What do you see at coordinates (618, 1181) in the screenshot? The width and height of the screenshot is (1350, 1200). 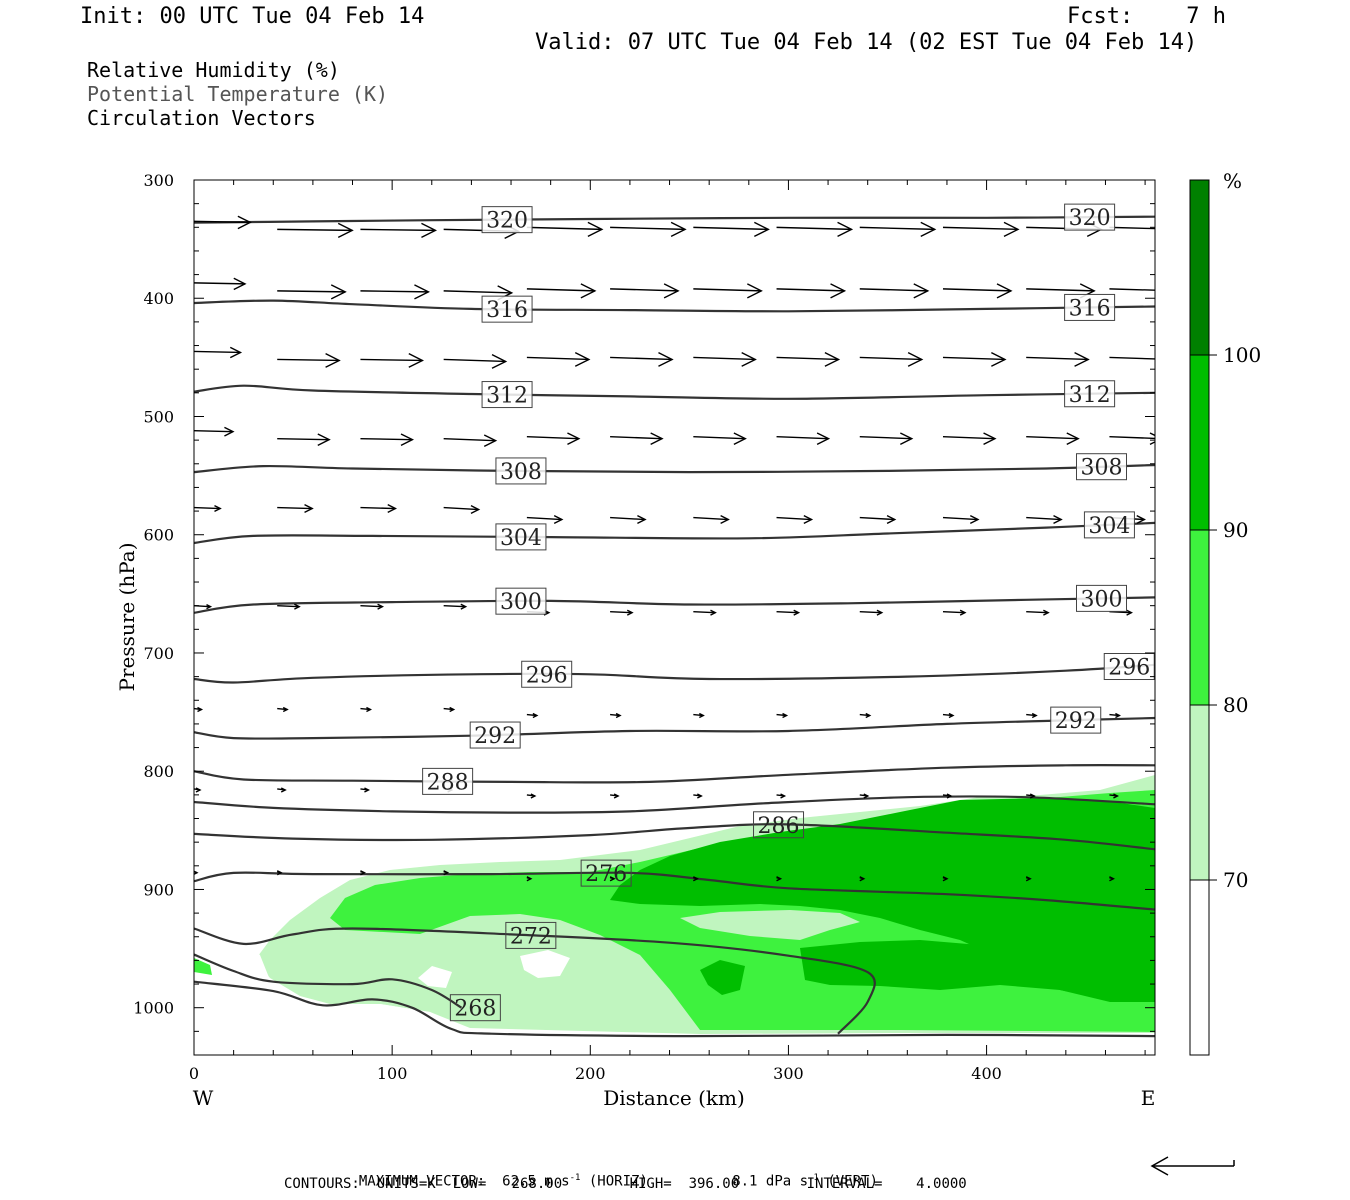 I see `horiz-tag: (HORIZ)` at bounding box center [618, 1181].